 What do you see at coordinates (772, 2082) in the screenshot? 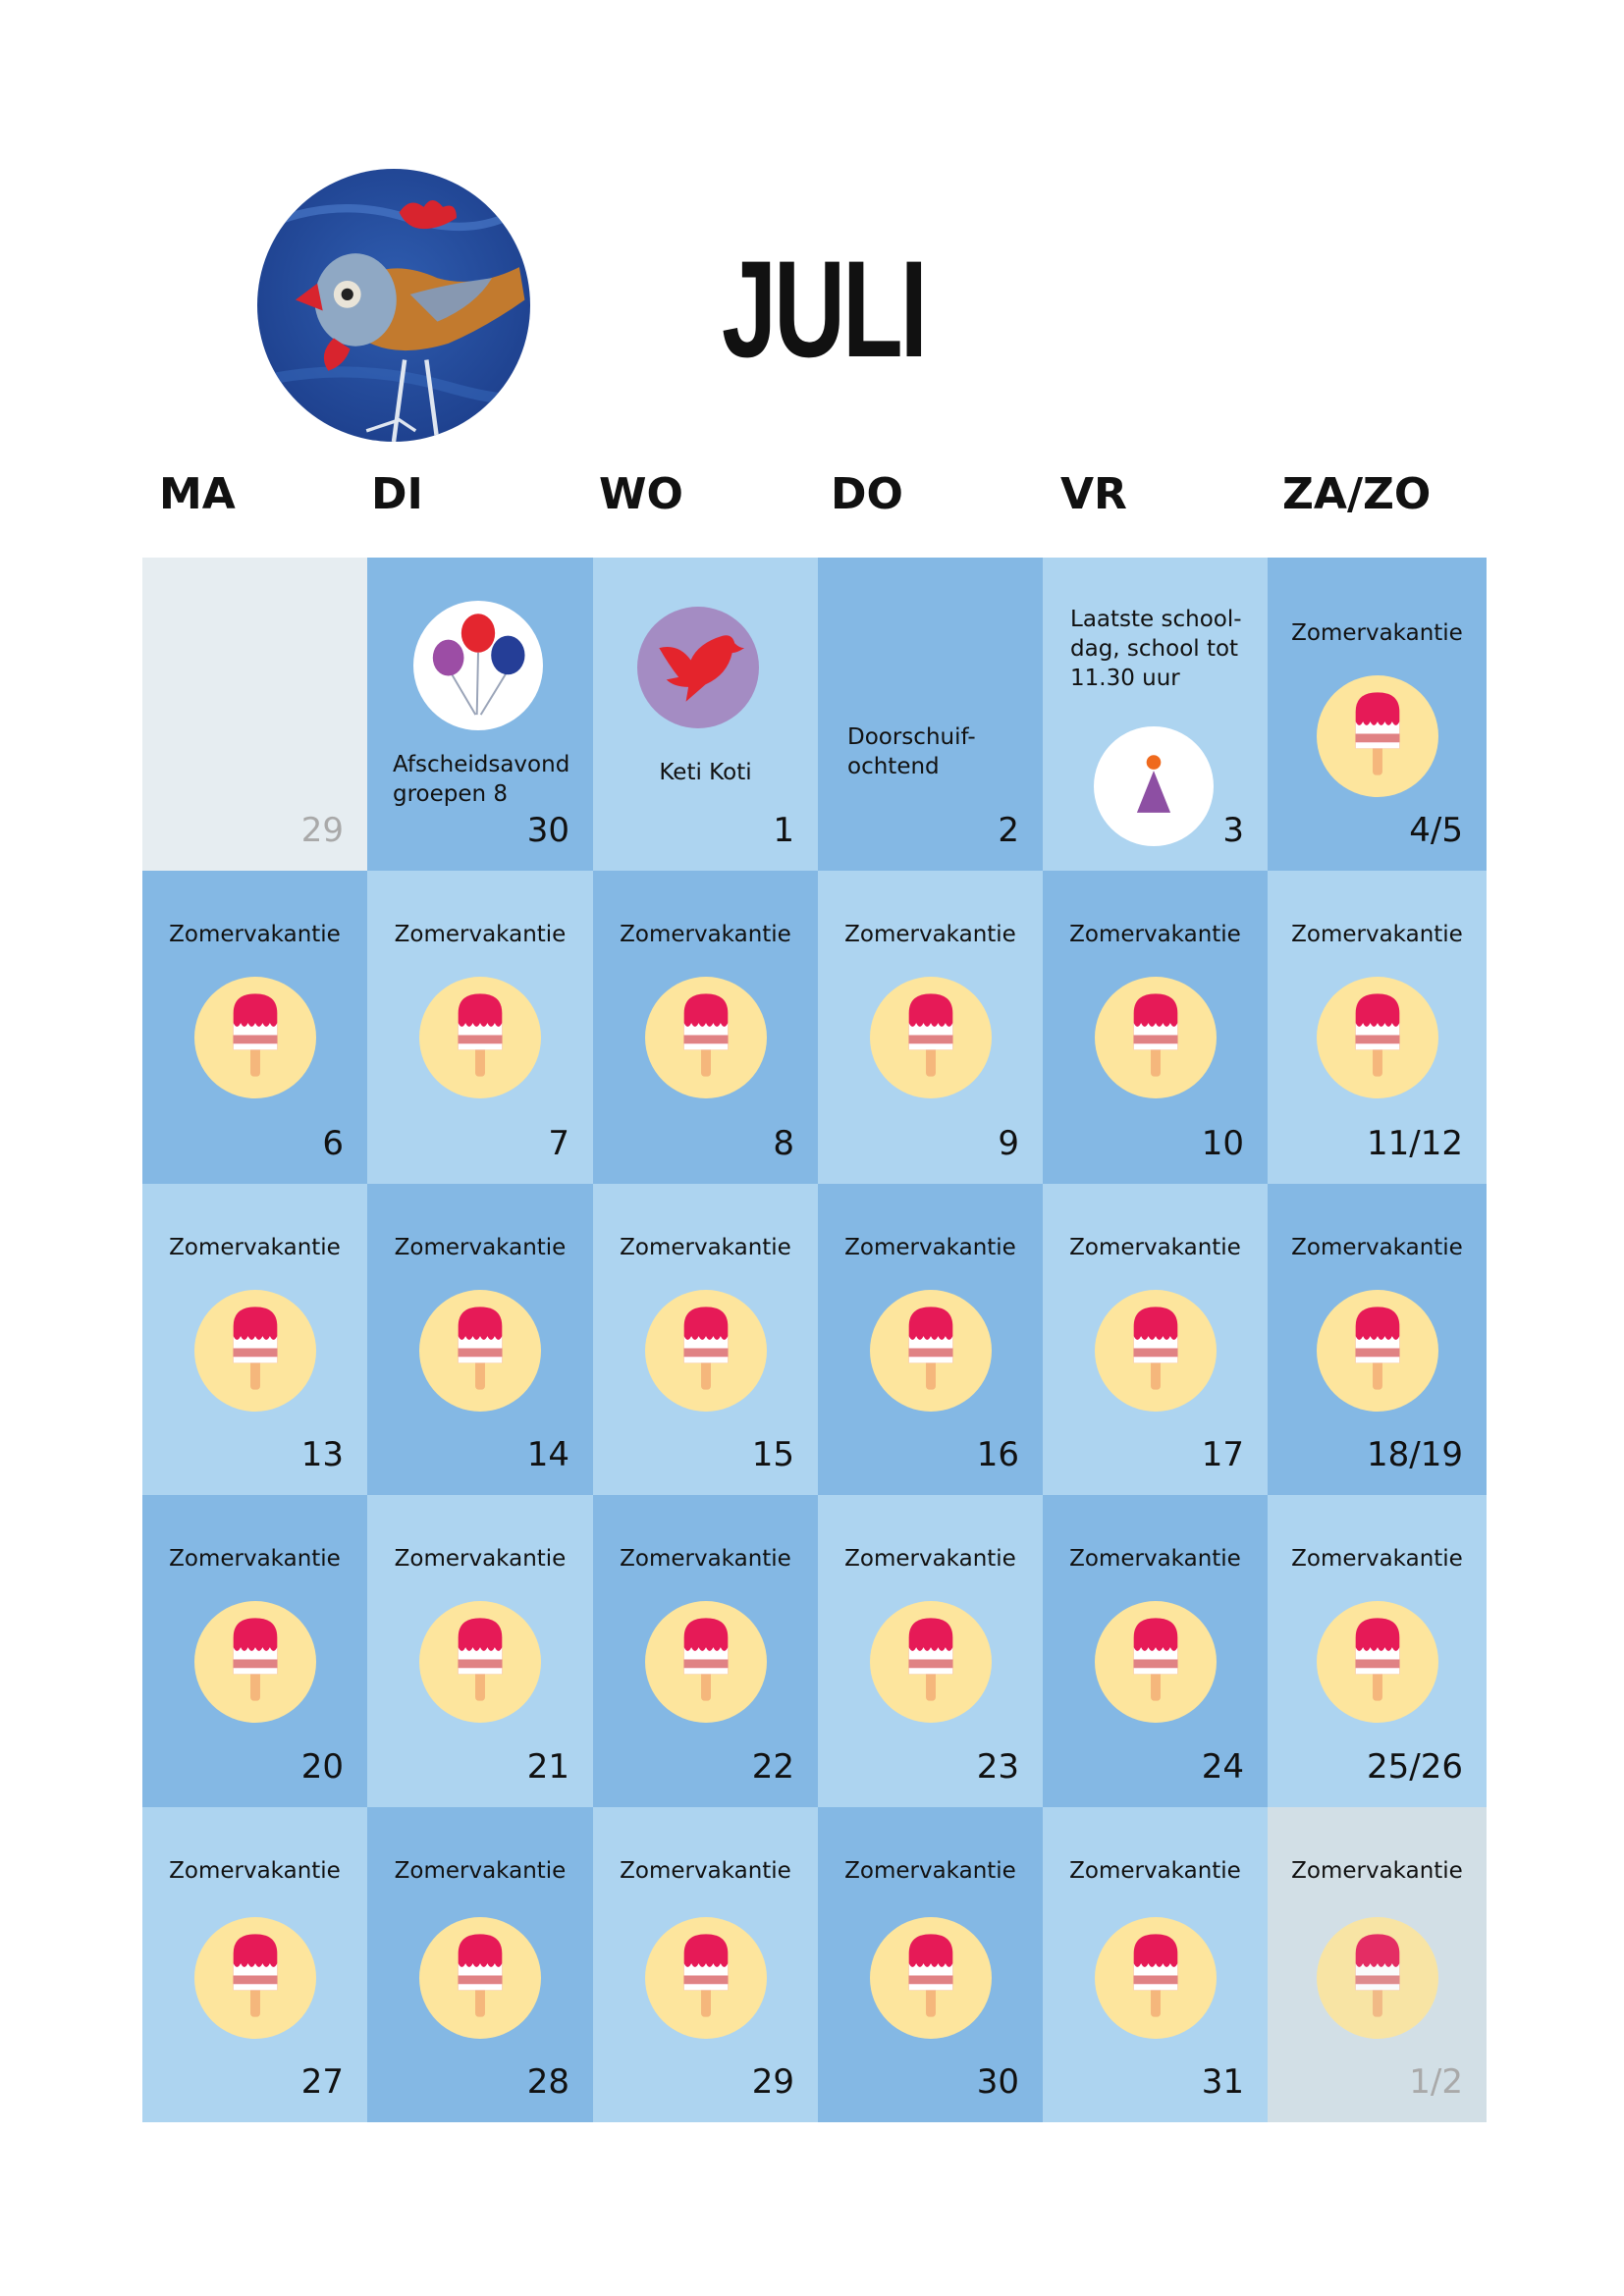
I see `day-number: 29` at bounding box center [772, 2082].